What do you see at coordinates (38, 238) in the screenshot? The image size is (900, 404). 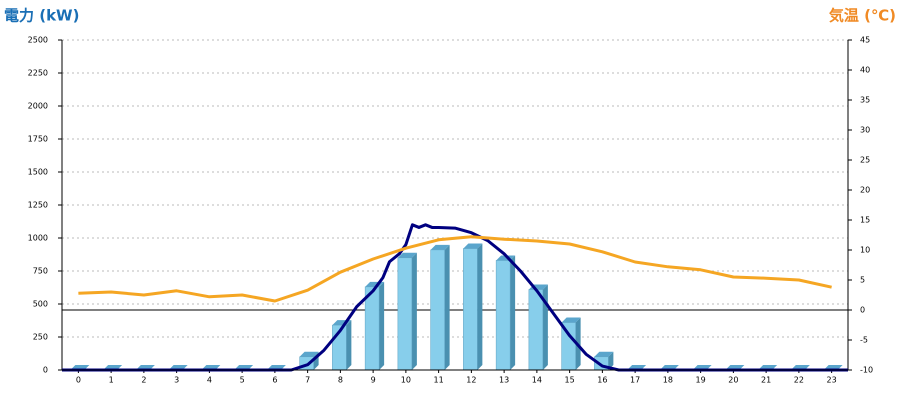 I see `y-tick-label: 1000` at bounding box center [38, 238].